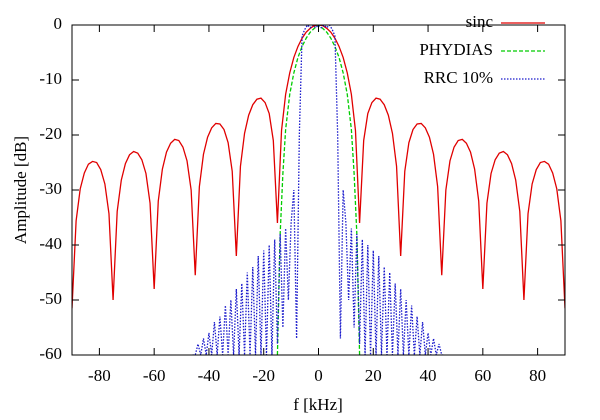 The image size is (600, 420). What do you see at coordinates (373, 375) in the screenshot?
I see `x-tick-label: 20` at bounding box center [373, 375].